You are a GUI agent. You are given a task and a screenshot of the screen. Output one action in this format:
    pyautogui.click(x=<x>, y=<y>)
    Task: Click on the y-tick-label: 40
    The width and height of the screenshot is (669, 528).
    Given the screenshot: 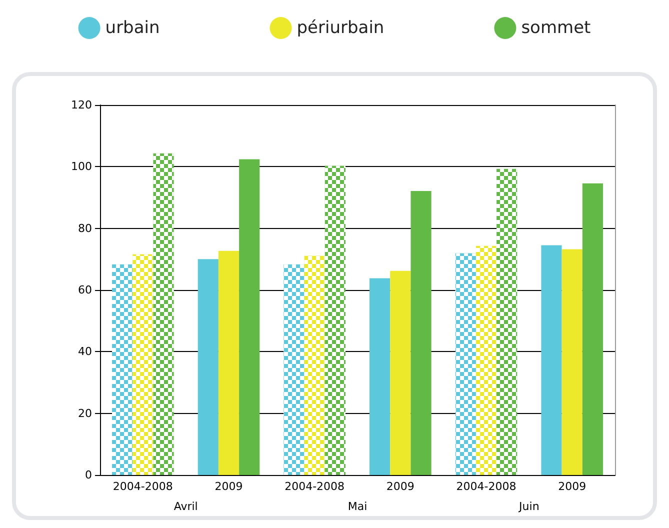 What is the action you would take?
    pyautogui.click(x=85, y=351)
    